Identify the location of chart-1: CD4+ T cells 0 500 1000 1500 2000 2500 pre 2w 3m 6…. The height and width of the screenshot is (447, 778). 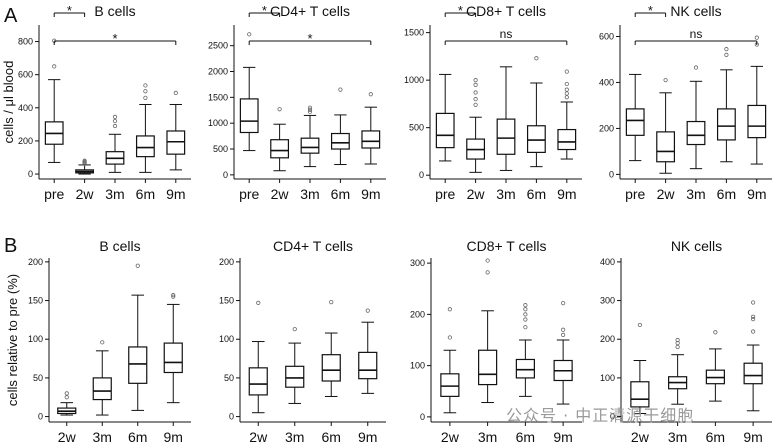
(297, 102).